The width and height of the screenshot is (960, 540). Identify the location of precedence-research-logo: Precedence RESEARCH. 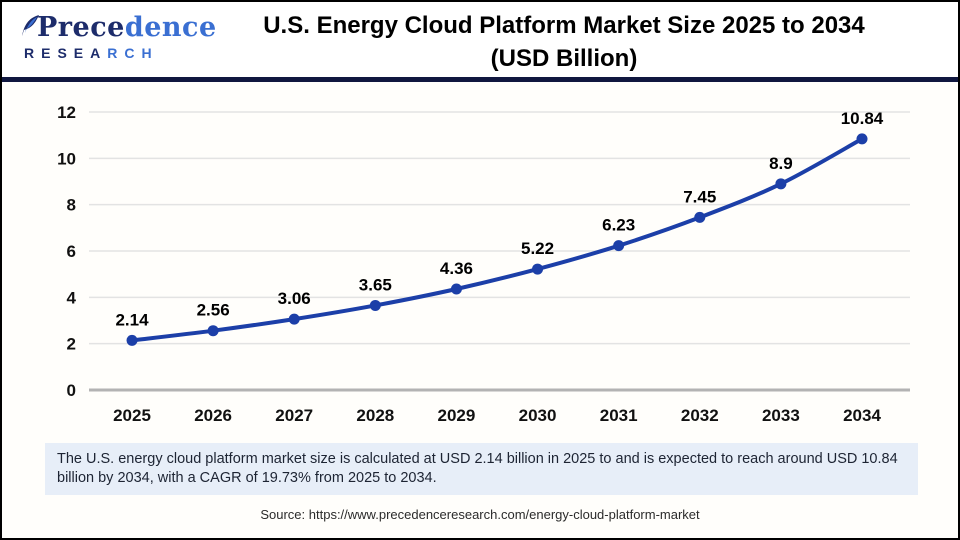
(120, 36).